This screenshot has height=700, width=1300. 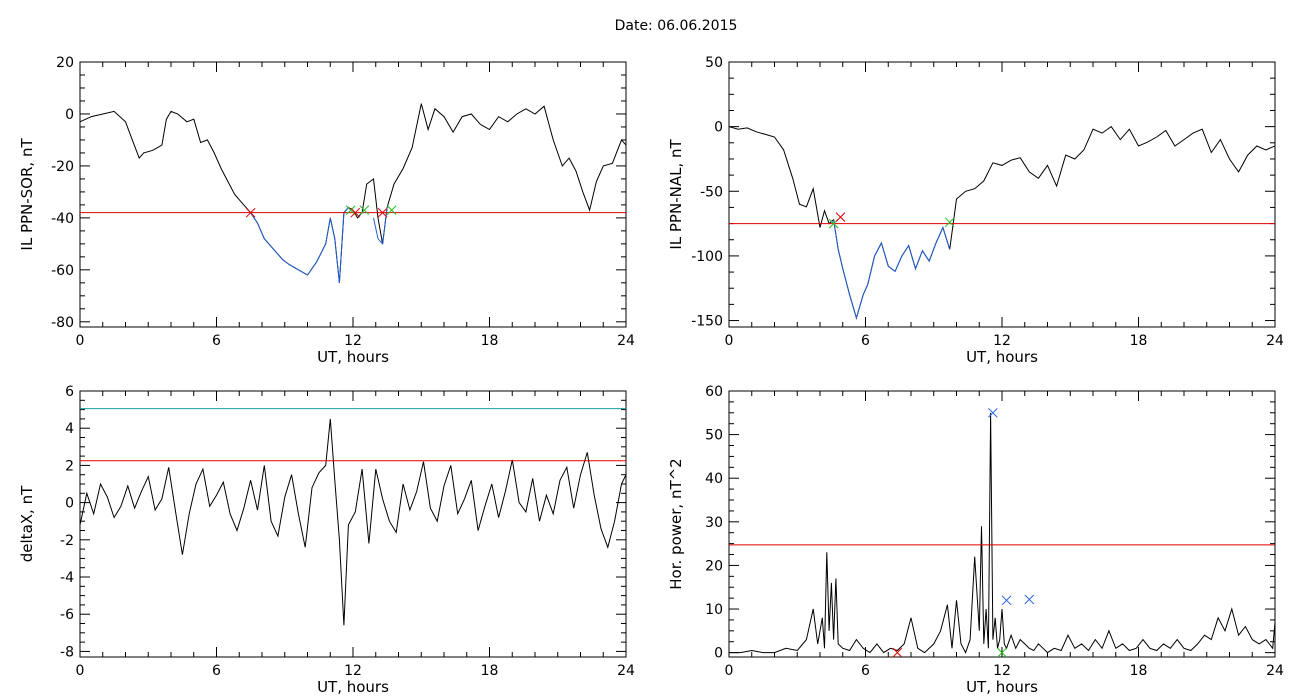 I want to click on figure-title: Date: 06.06.2015, so click(x=676, y=26).